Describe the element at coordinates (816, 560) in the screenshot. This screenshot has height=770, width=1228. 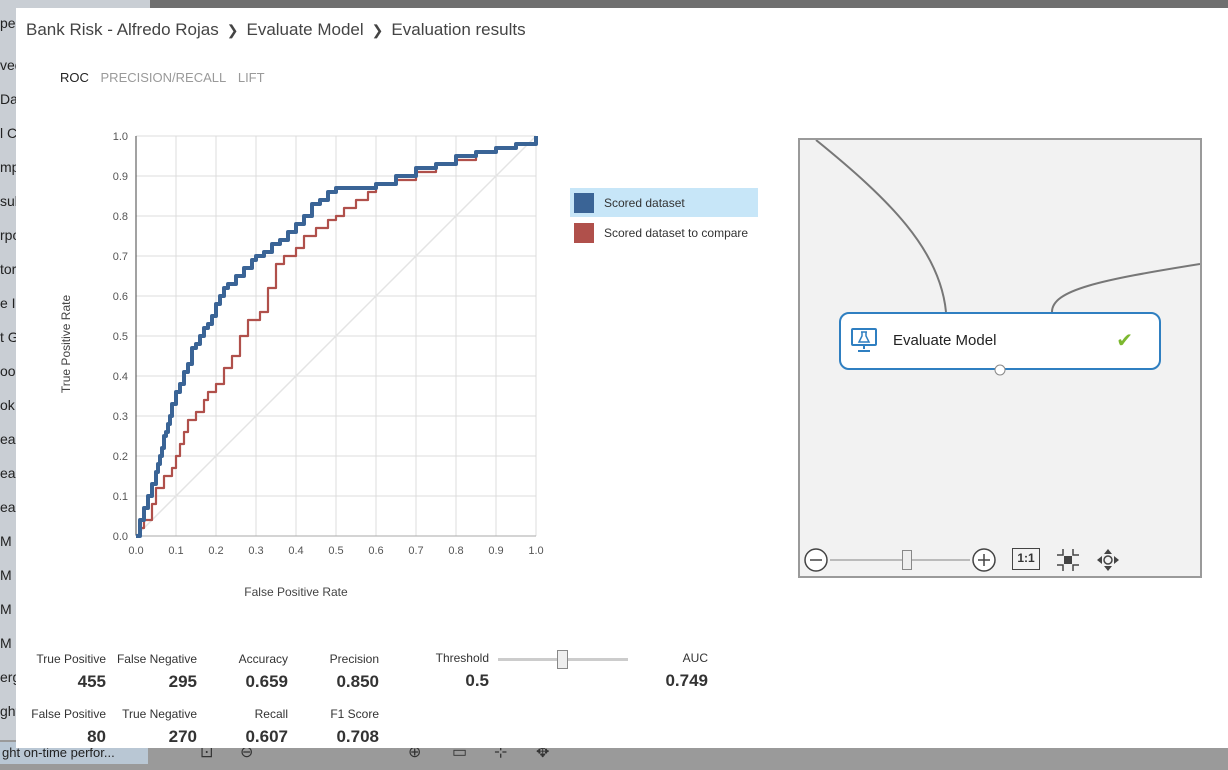
I see `zoom-out-icon` at that location.